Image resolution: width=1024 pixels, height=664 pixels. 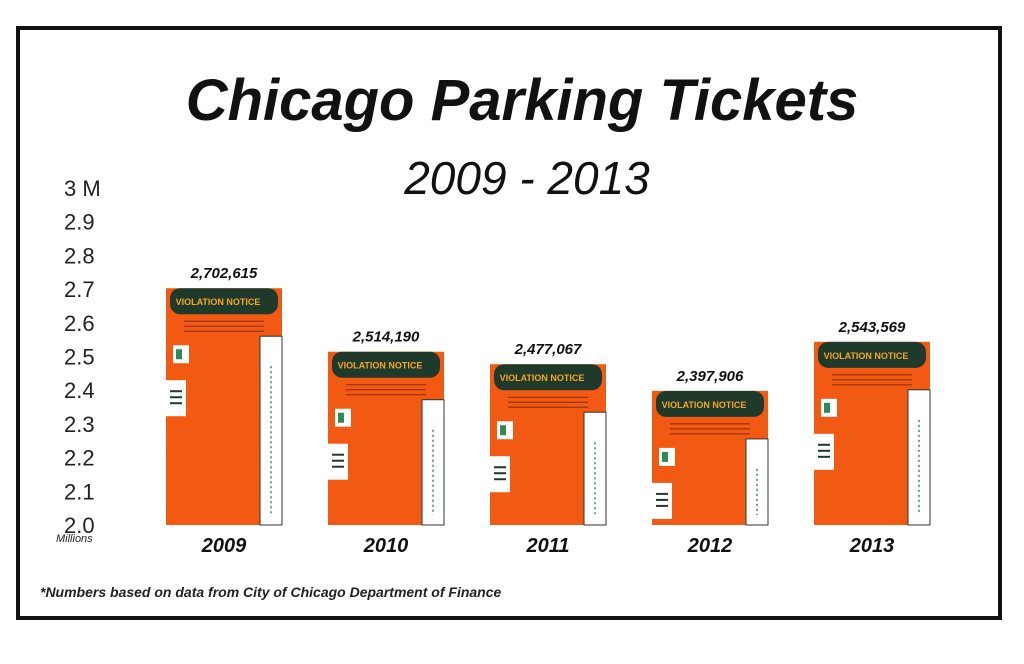 What do you see at coordinates (872, 327) in the screenshot?
I see `data-label: 2,543,569` at bounding box center [872, 327].